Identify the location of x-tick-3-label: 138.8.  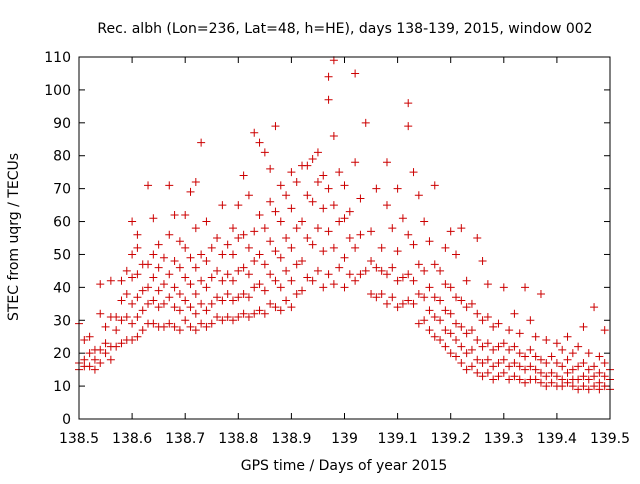
(238, 439).